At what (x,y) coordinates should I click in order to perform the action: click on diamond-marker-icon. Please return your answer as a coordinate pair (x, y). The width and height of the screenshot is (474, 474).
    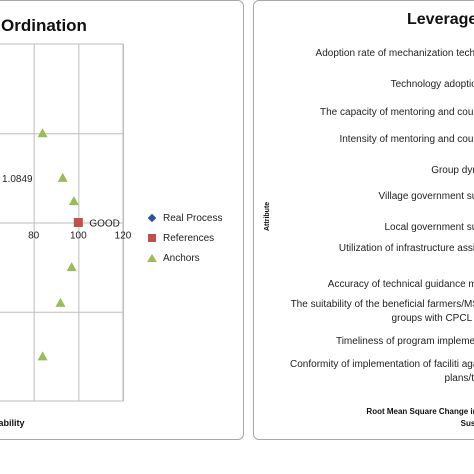
    Looking at the image, I should click on (152, 218).